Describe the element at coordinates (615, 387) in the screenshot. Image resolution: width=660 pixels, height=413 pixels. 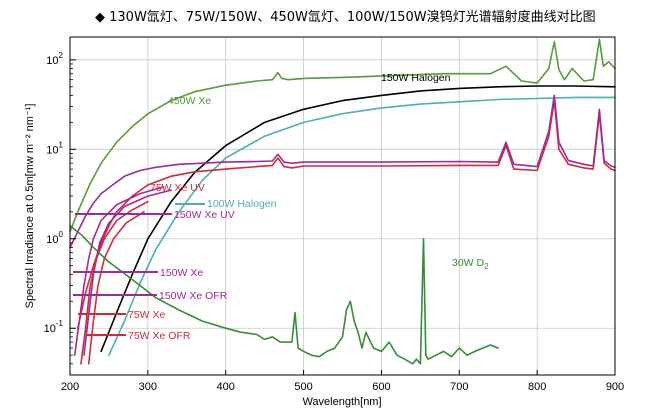
I see `x-tick-label: 900` at that location.